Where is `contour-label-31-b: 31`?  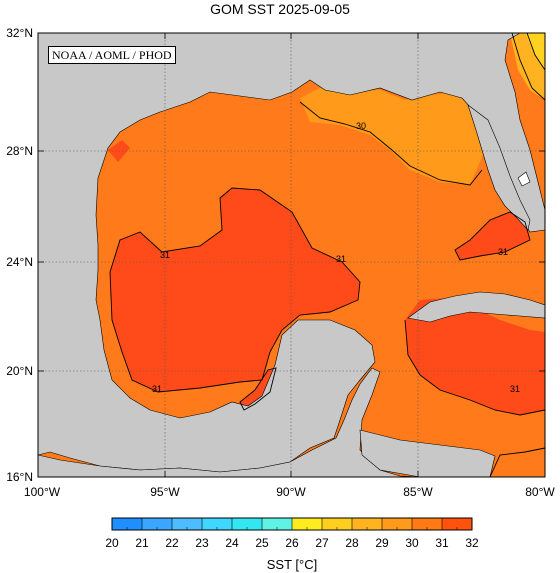
contour-label-31-b: 31 is located at coordinates (341, 259).